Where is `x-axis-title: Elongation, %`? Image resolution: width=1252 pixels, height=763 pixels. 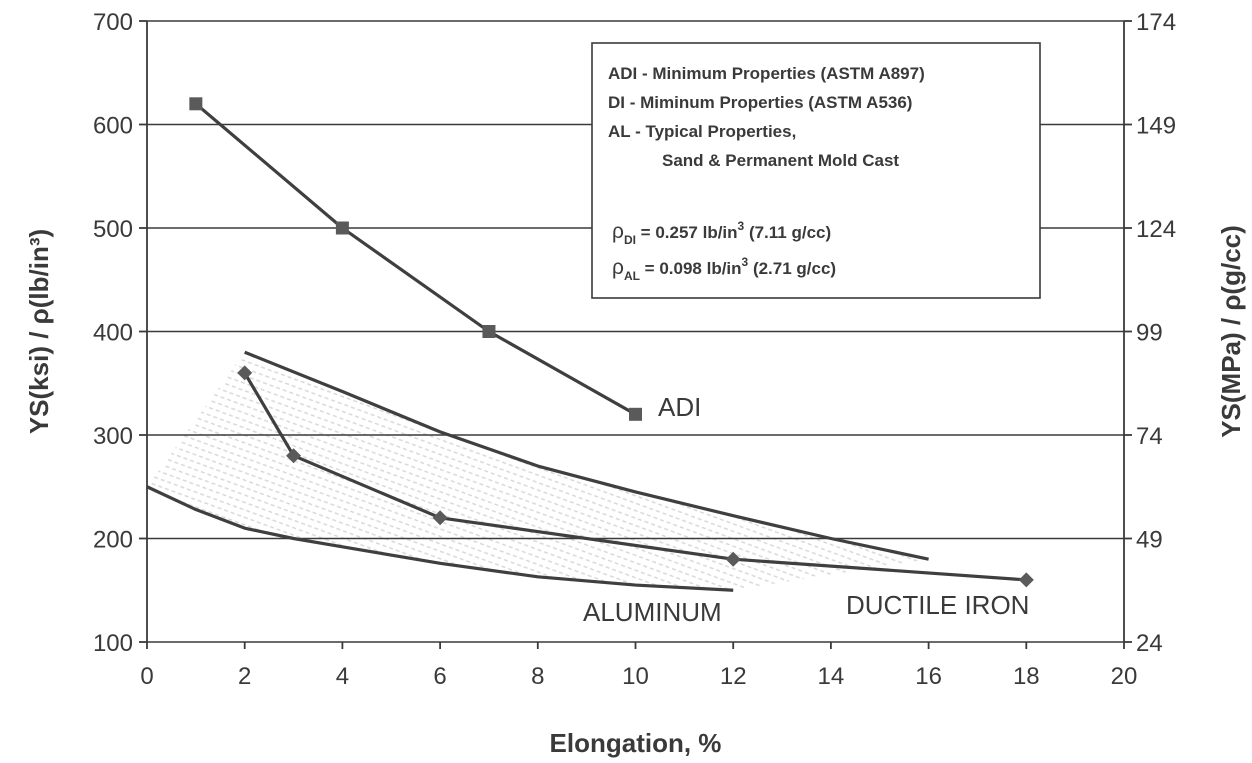
x-axis-title: Elongation, % is located at coordinates (636, 743).